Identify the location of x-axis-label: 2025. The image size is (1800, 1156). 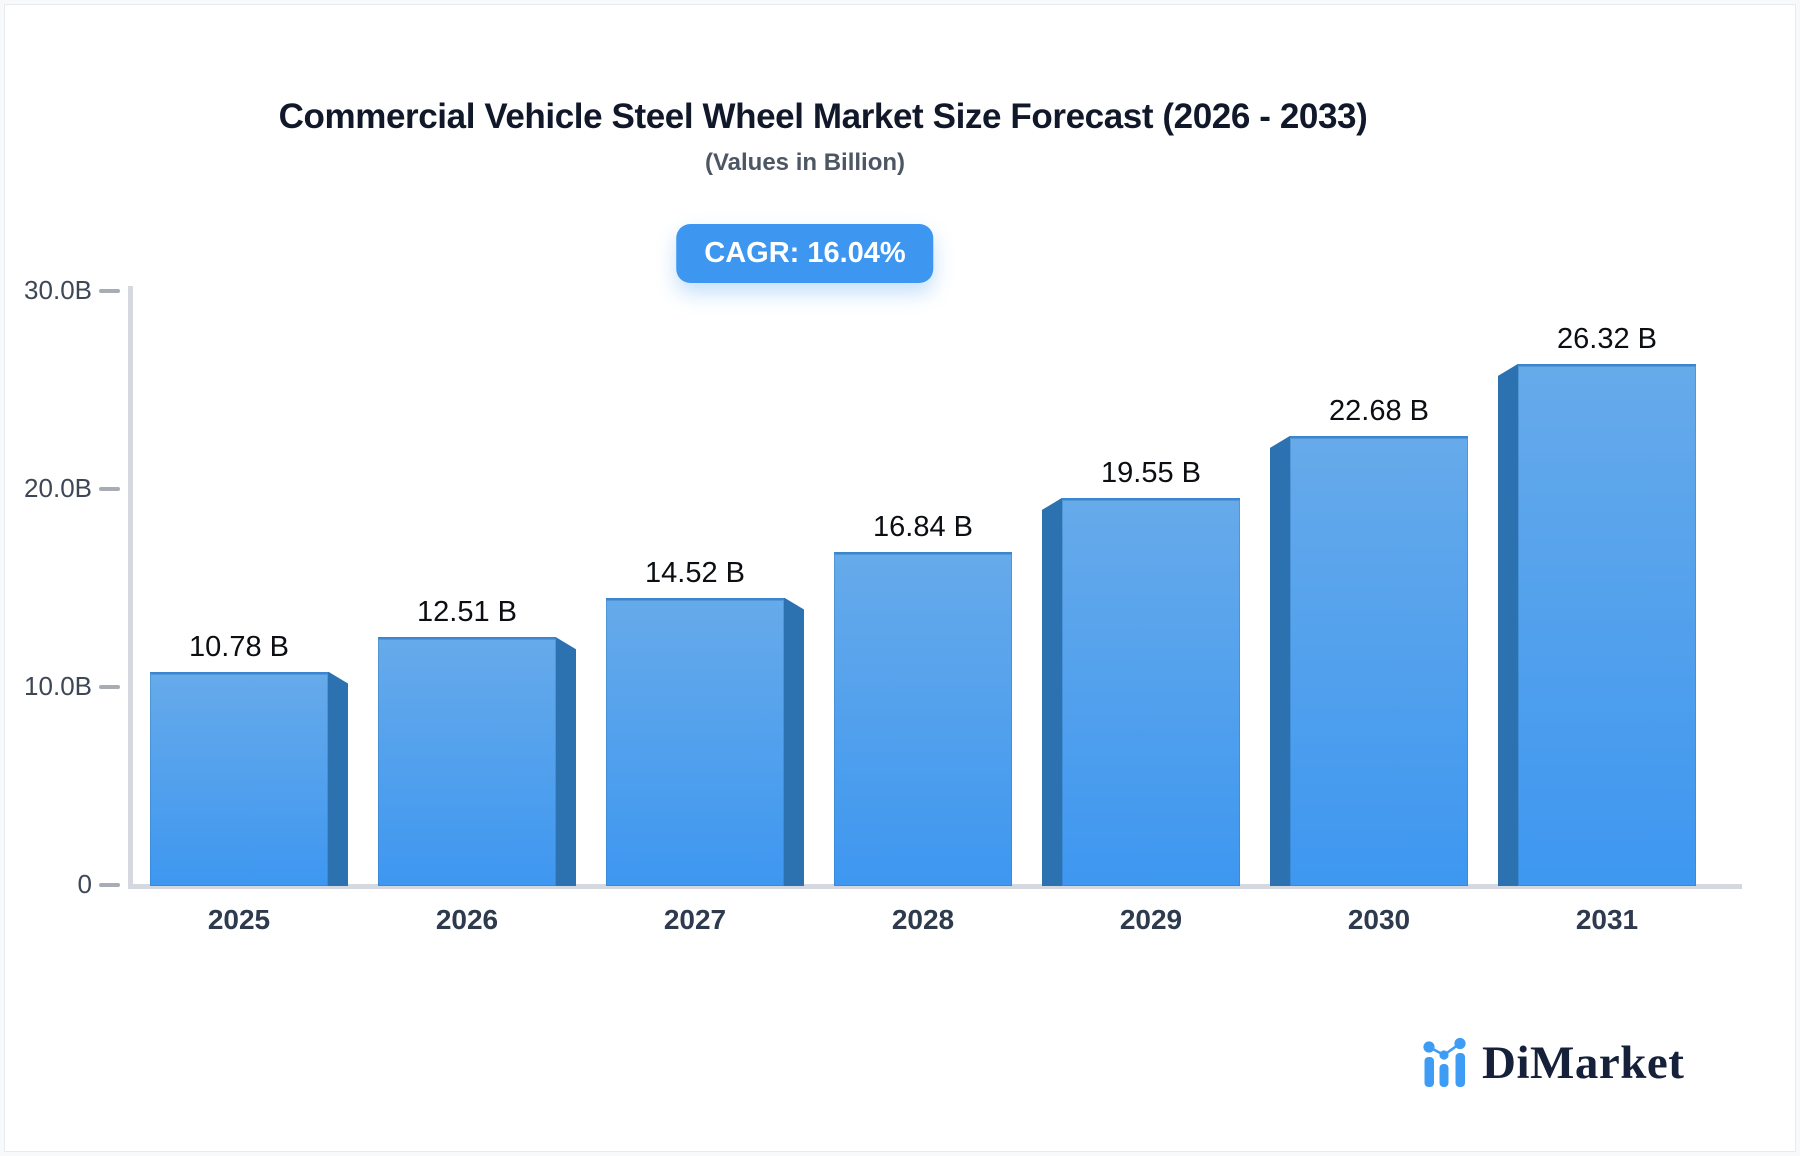
(239, 919).